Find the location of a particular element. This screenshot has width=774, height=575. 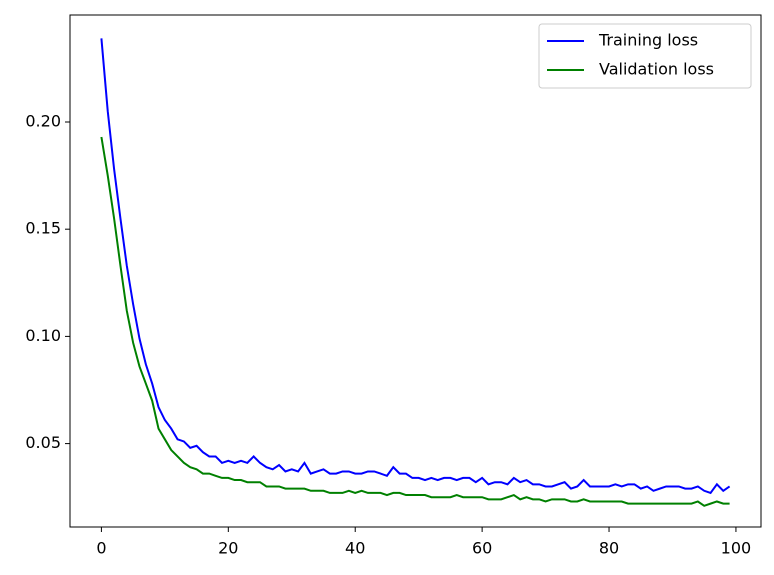

x-tick-label: 0 is located at coordinates (101, 548).